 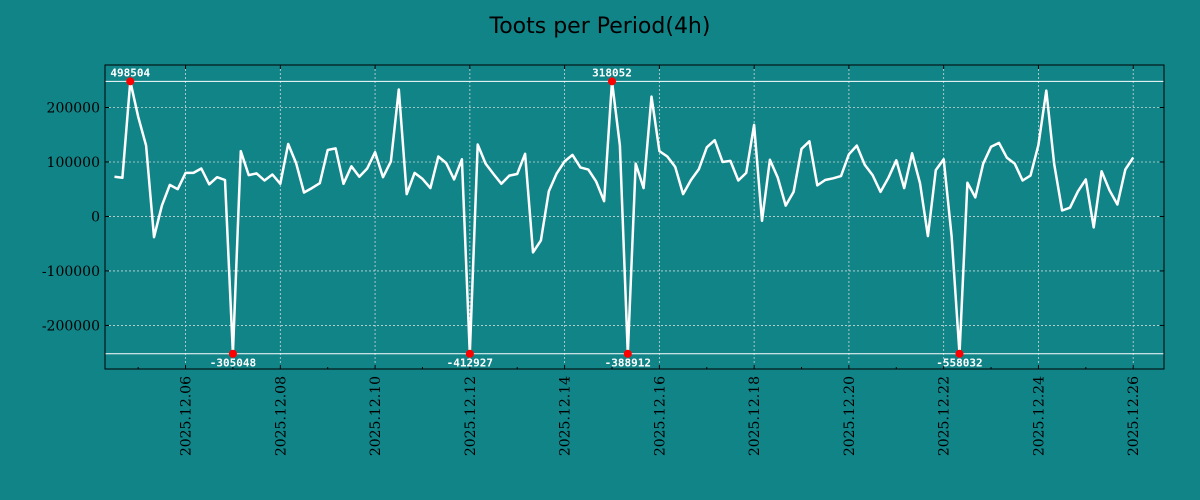 I want to click on x-tick-label: 2025.12.24, so click(x=1039, y=416).